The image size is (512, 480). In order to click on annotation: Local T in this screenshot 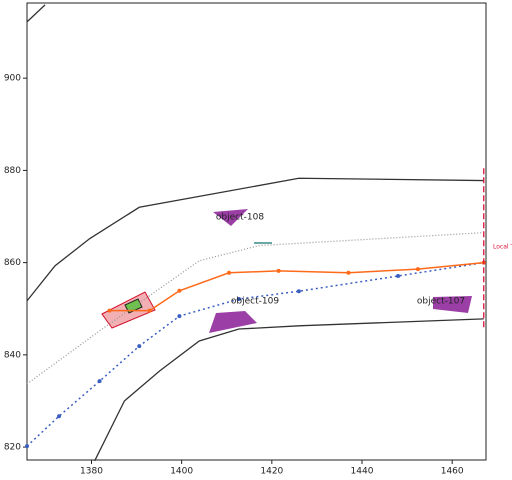, I will do `click(502, 247)`.